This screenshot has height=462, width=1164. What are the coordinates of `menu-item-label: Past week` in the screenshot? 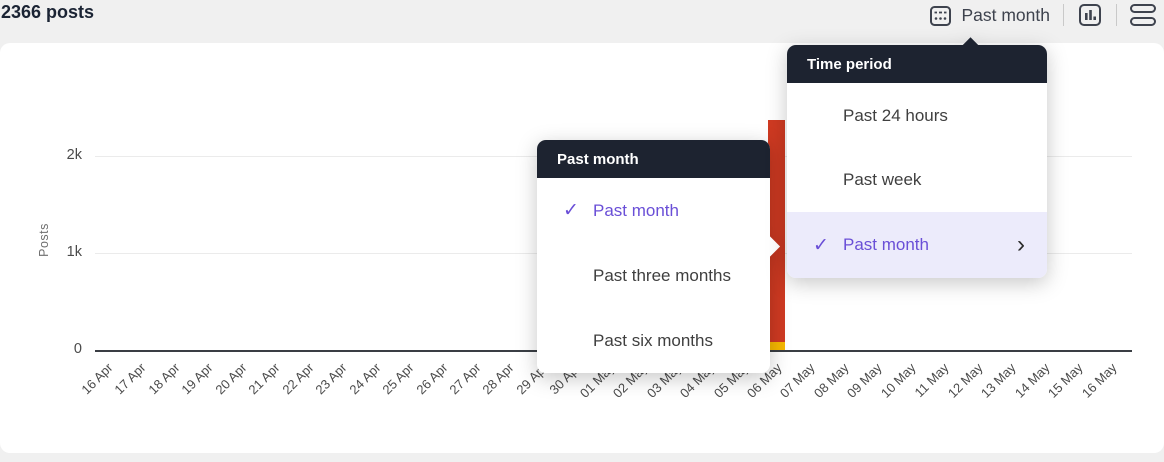 It's located at (882, 179).